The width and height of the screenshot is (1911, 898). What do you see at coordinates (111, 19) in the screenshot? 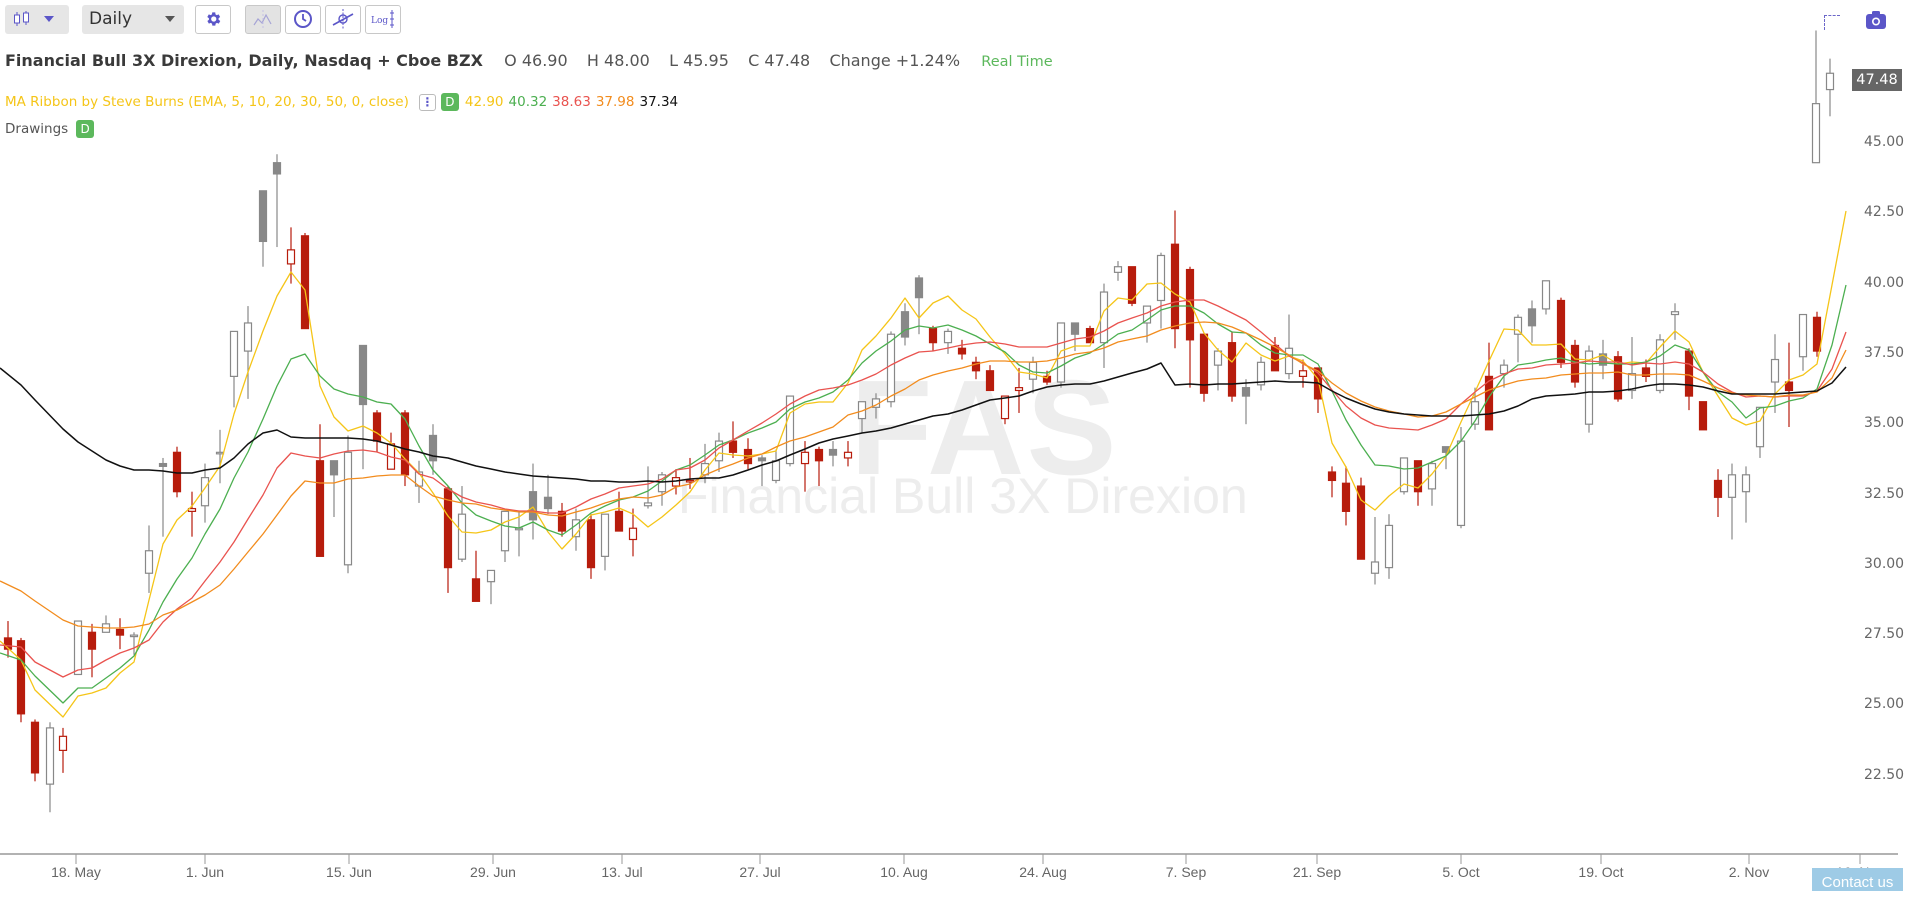
I see `interval-label: Daily` at bounding box center [111, 19].